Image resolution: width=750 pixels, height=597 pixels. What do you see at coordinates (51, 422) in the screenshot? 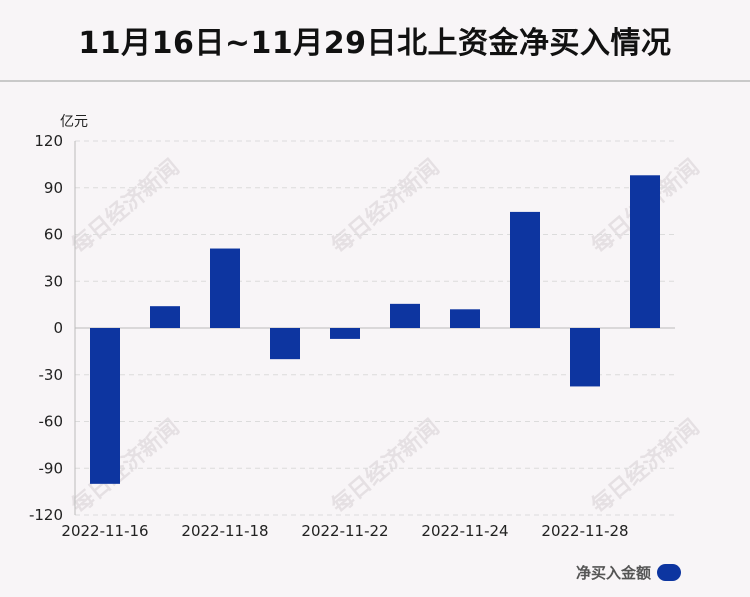
I see `y-tick-label: -60` at bounding box center [51, 422].